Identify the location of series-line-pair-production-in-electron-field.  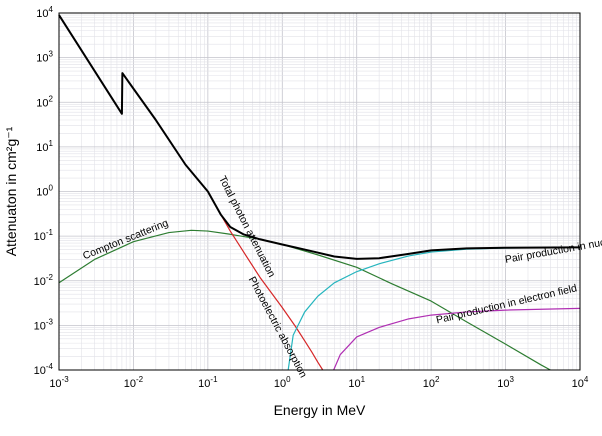
(457, 339).